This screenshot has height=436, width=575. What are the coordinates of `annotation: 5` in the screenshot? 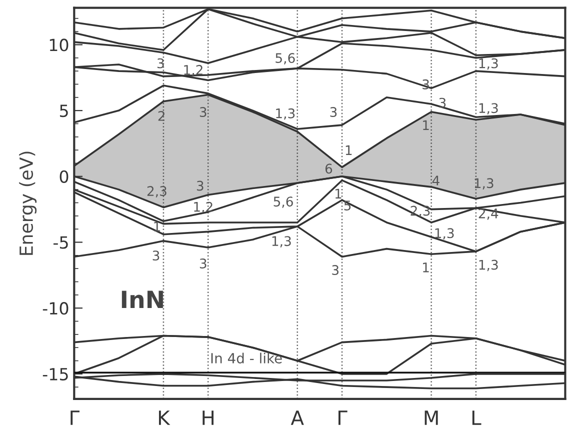 It's located at (347, 205).